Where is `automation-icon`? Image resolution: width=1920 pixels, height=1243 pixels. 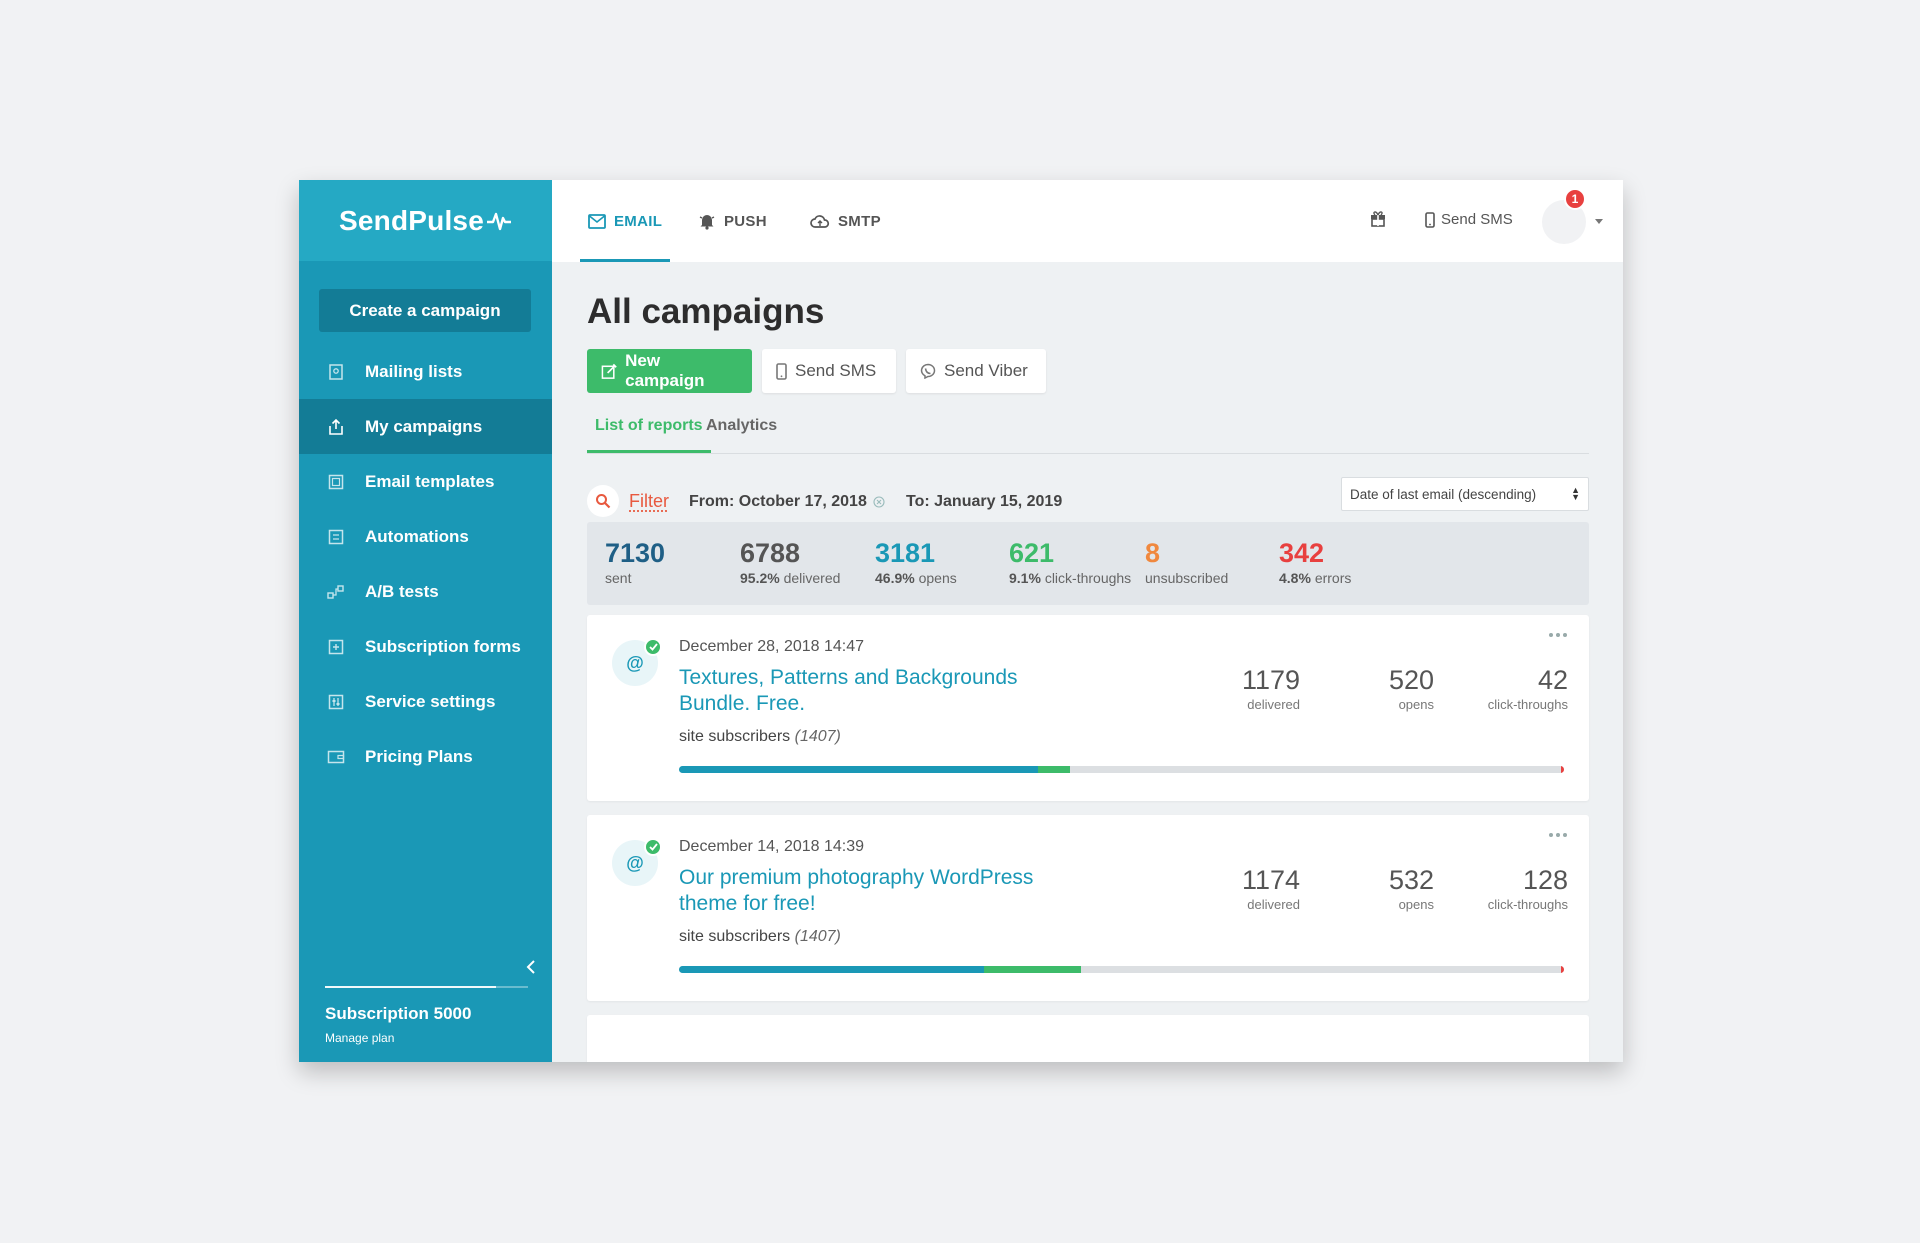
automation-icon is located at coordinates (336, 537).